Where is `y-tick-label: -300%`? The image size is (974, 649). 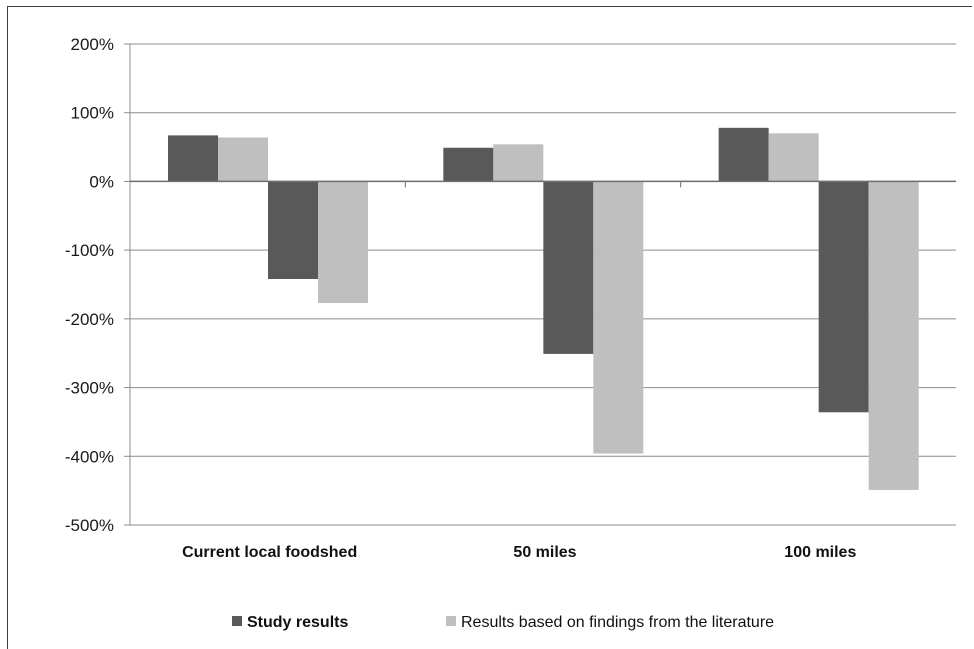 y-tick-label: -300% is located at coordinates (89, 388).